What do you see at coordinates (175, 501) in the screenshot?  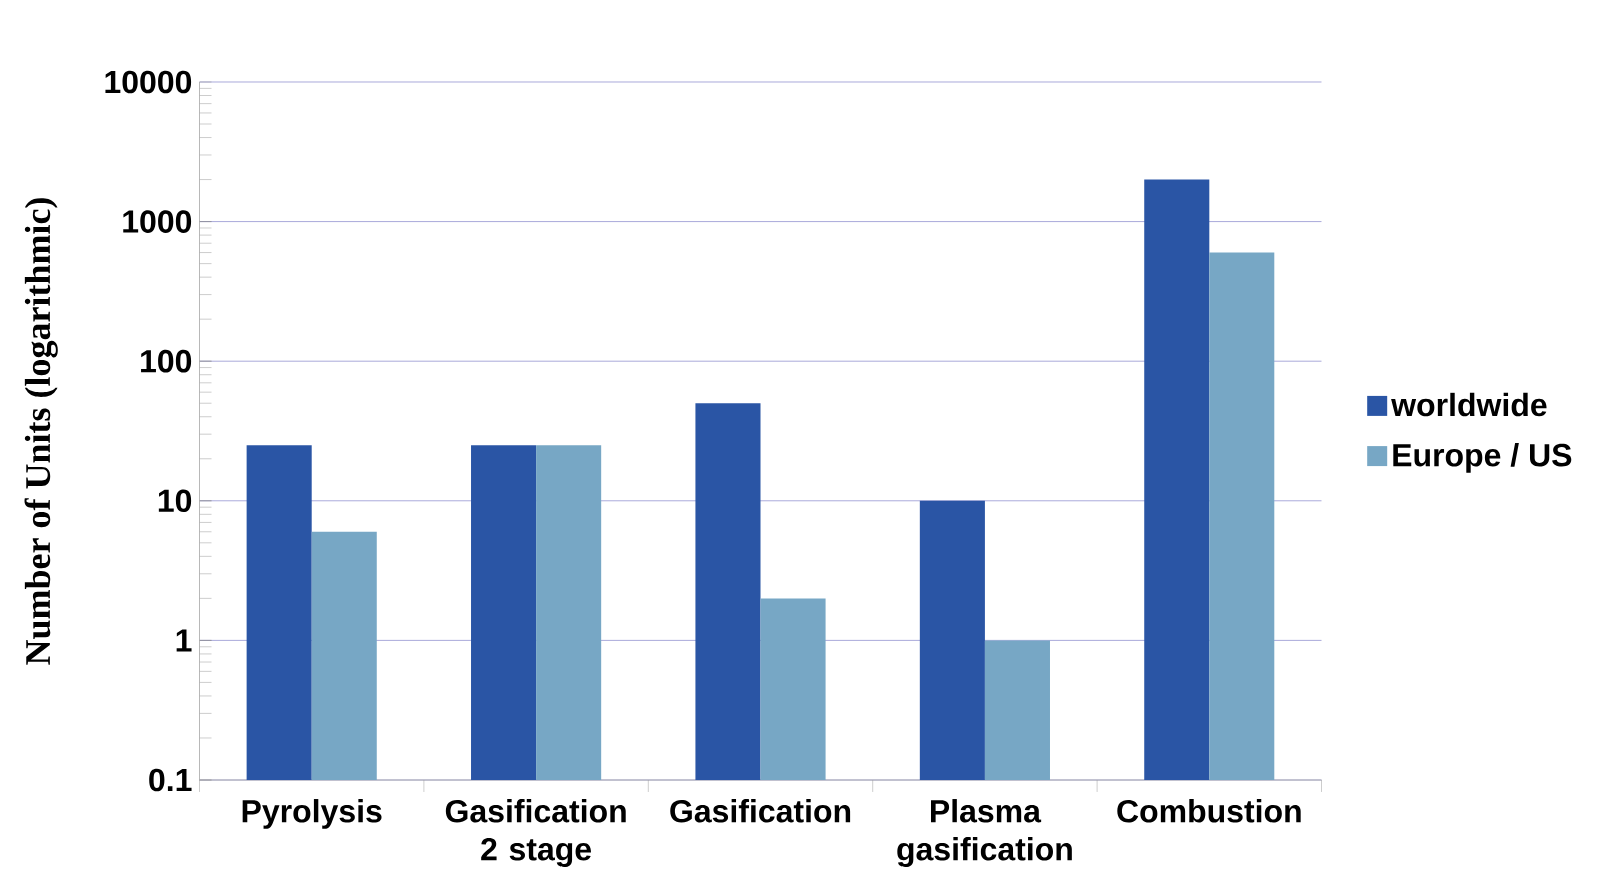 I see `y-tick-label: 10` at bounding box center [175, 501].